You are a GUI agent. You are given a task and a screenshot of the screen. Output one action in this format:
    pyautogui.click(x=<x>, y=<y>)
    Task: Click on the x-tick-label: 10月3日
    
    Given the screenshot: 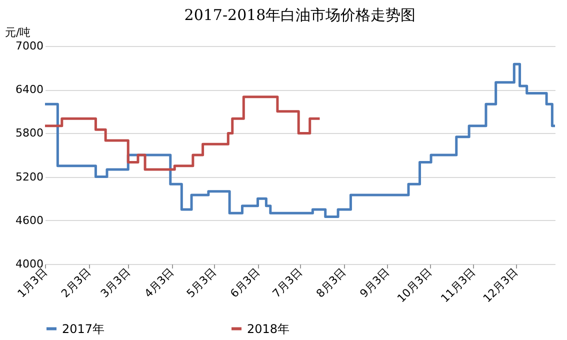 What is the action you would take?
    pyautogui.click(x=414, y=286)
    